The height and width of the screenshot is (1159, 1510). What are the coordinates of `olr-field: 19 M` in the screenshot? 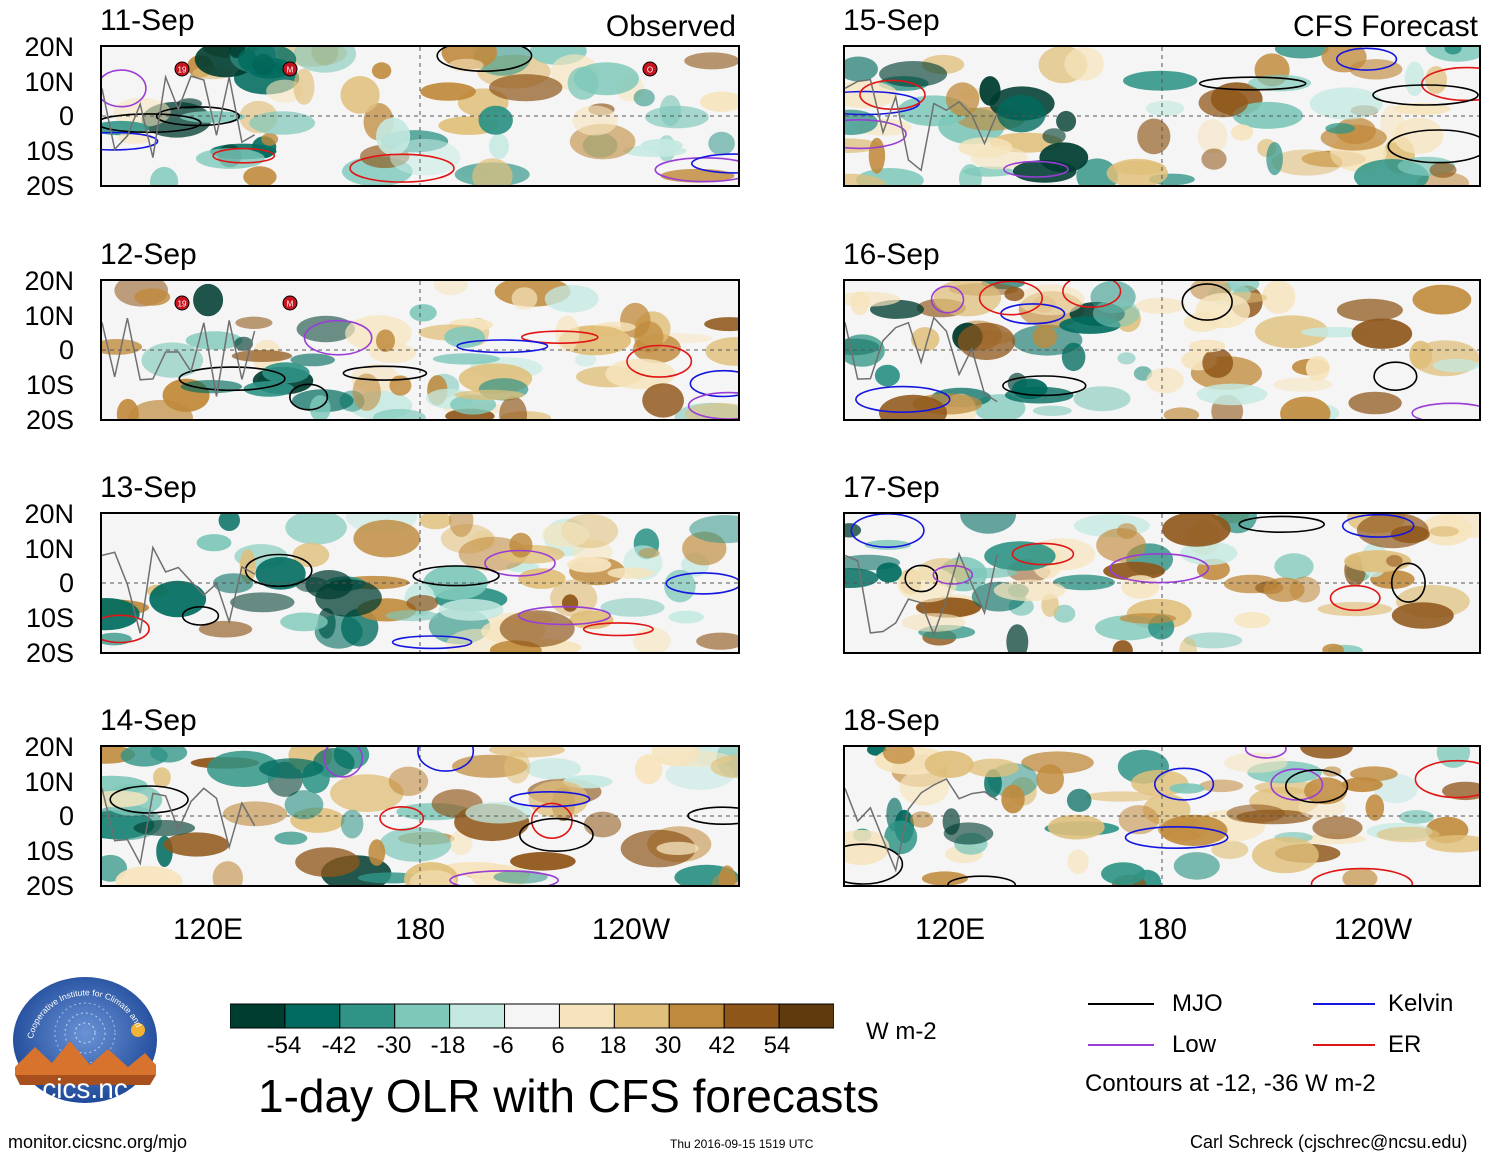 It's located at (420, 350).